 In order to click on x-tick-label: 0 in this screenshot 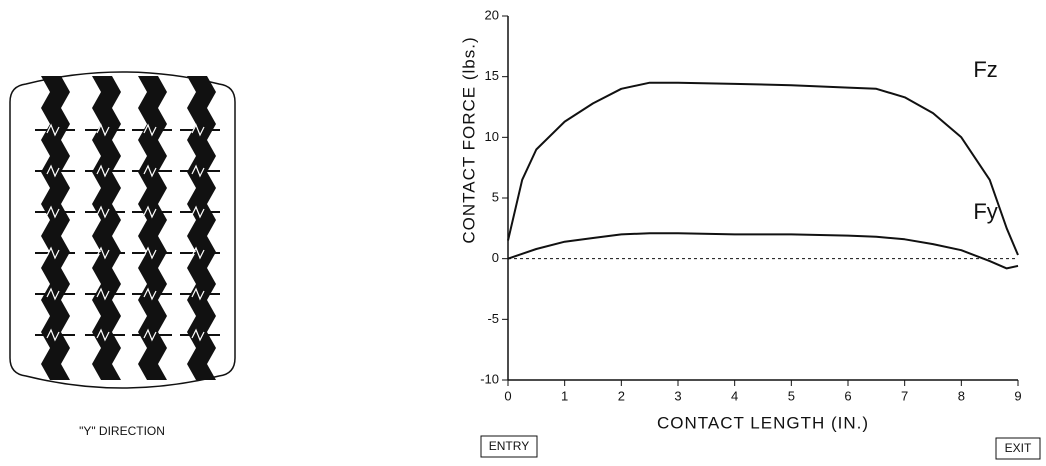, I will do `click(507, 395)`.